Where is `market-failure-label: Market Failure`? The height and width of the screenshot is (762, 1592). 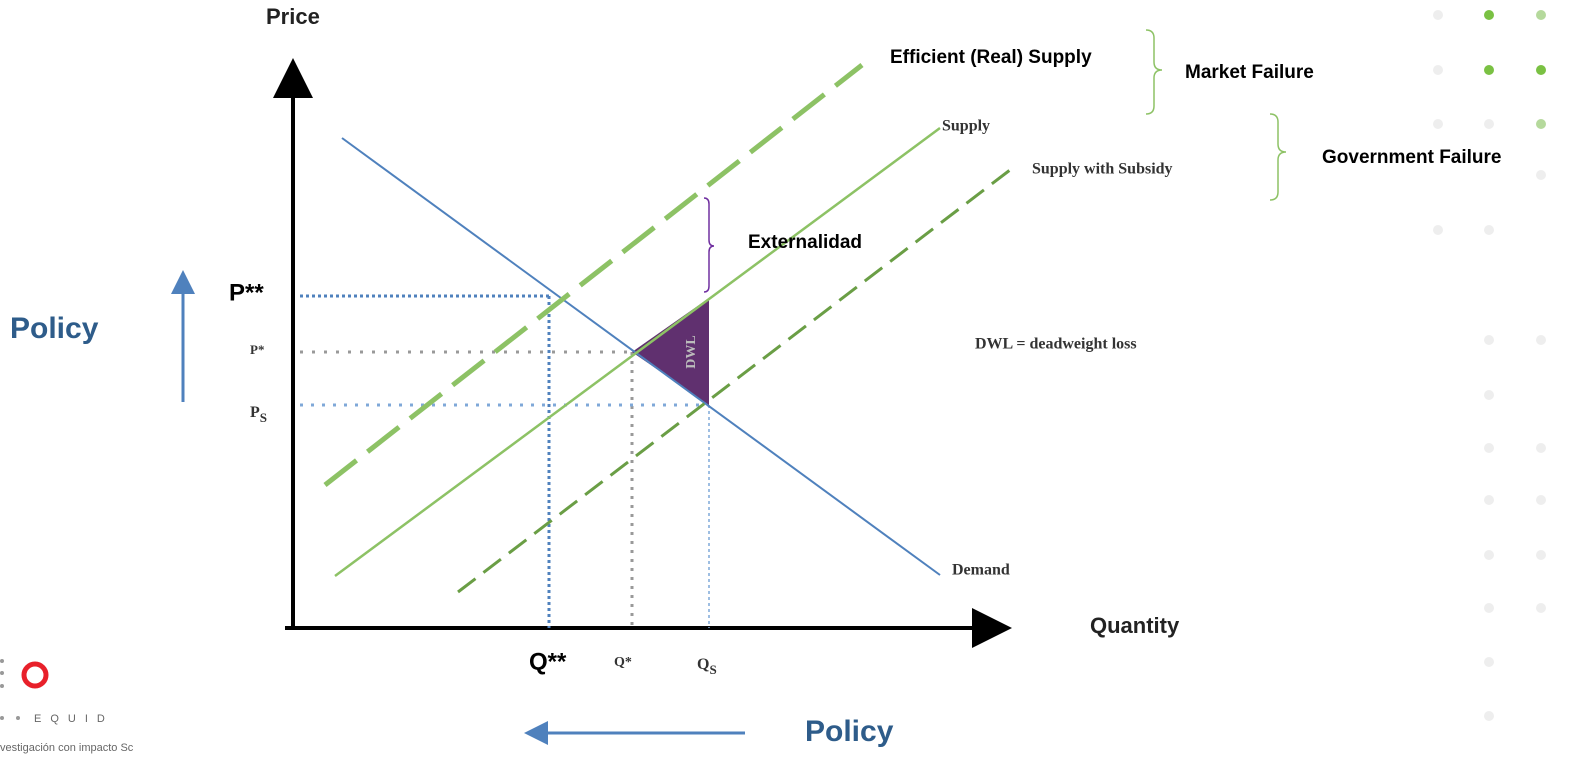
market-failure-label: Market Failure is located at coordinates (1249, 72).